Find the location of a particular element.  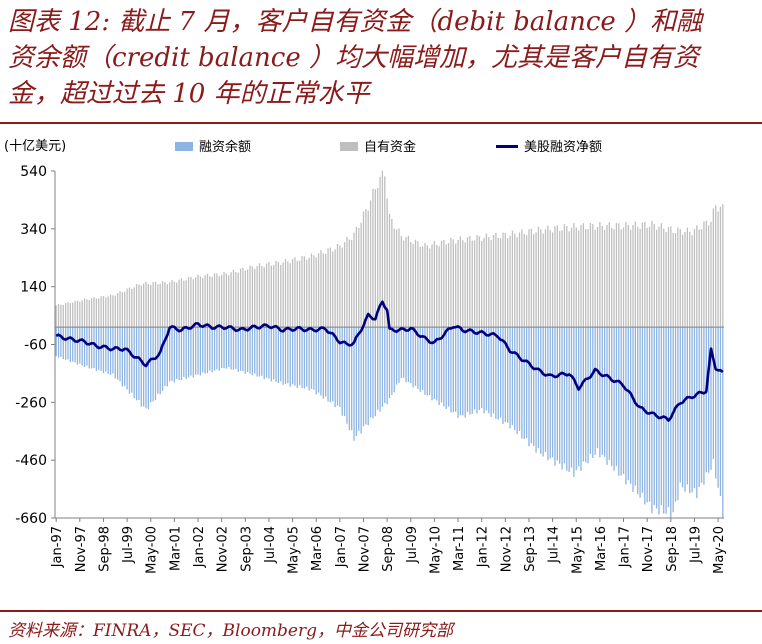

x-tick-label: Mar-11 is located at coordinates (459, 548).